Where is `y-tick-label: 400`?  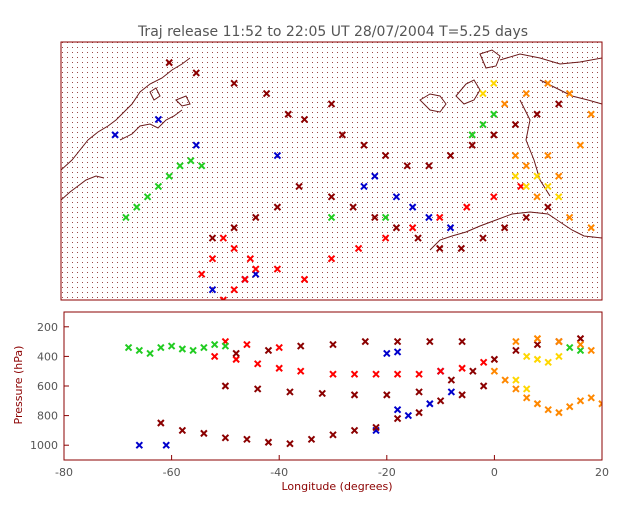 y-tick-label: 400 is located at coordinates (47, 356).